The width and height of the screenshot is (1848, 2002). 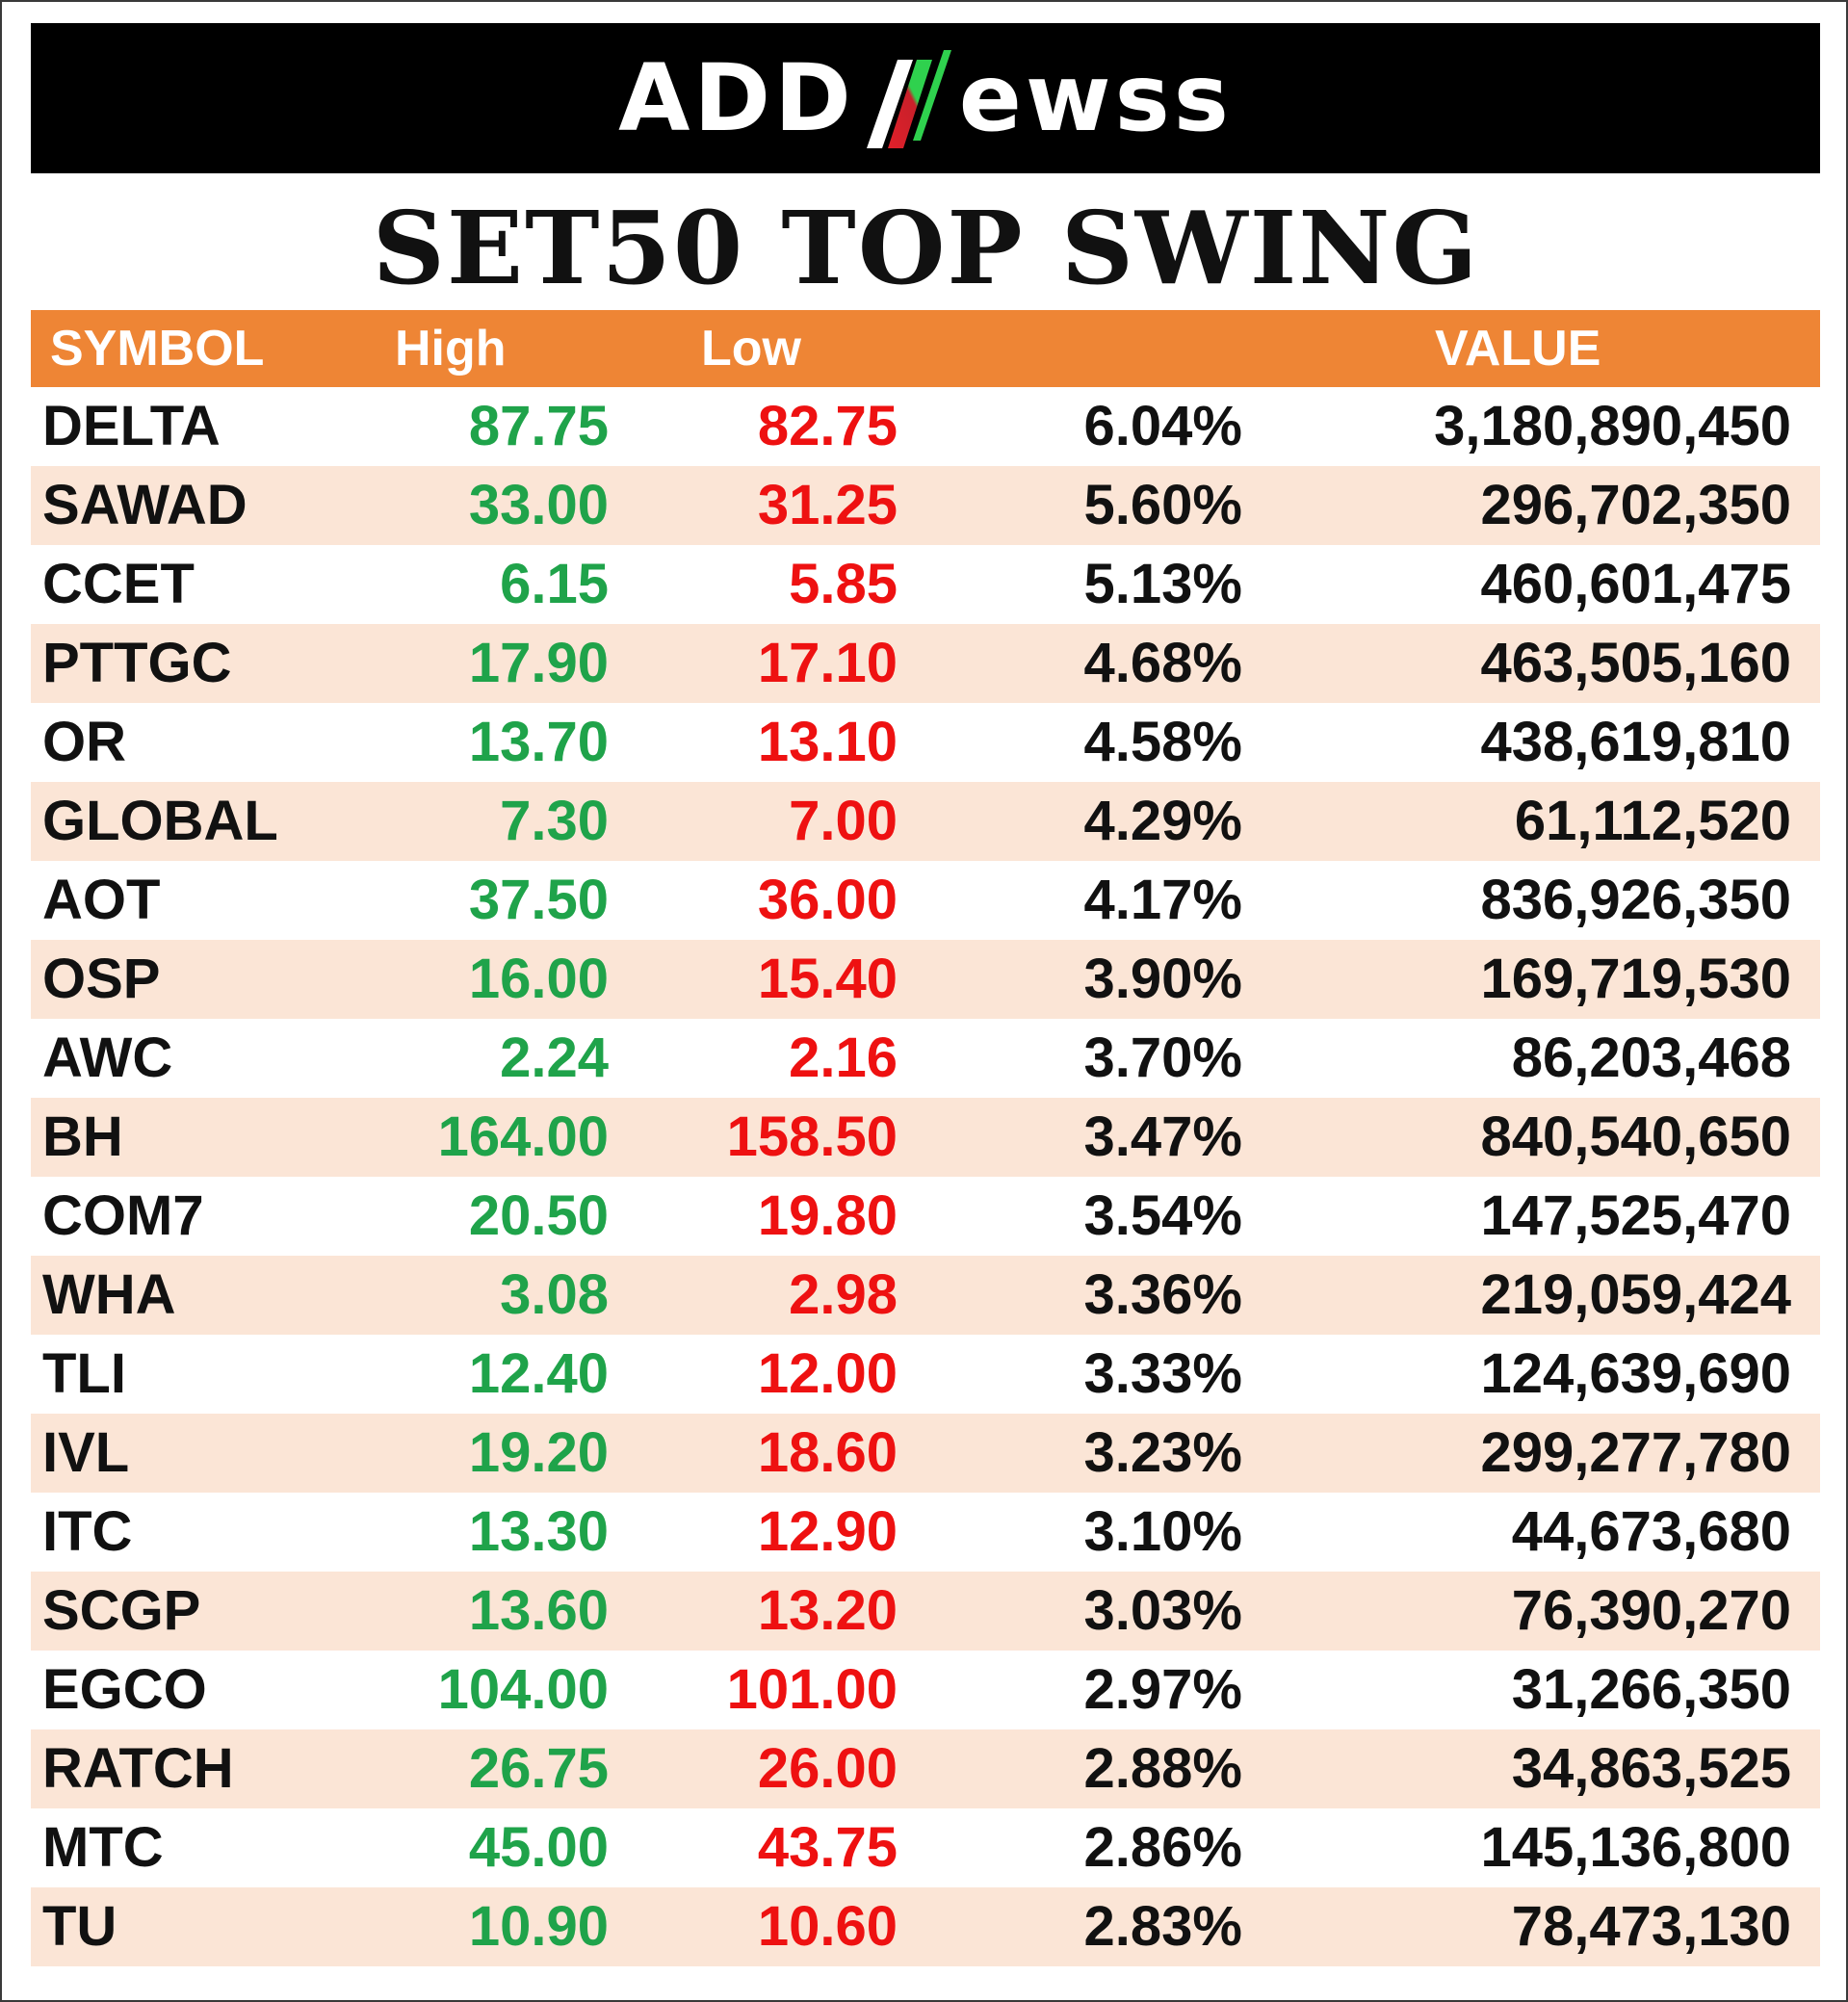 I want to click on cell-pct: 3.23%, so click(x=1162, y=1452).